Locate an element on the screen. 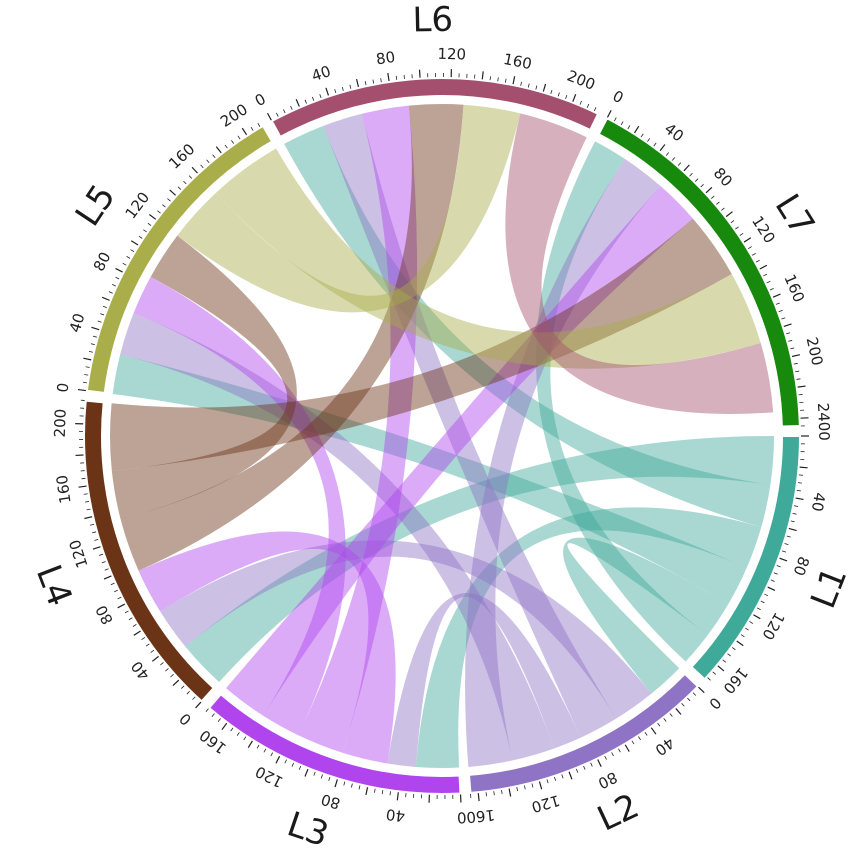 The height and width of the screenshot is (864, 868). tick-label-l7: 0 is located at coordinates (618, 97).